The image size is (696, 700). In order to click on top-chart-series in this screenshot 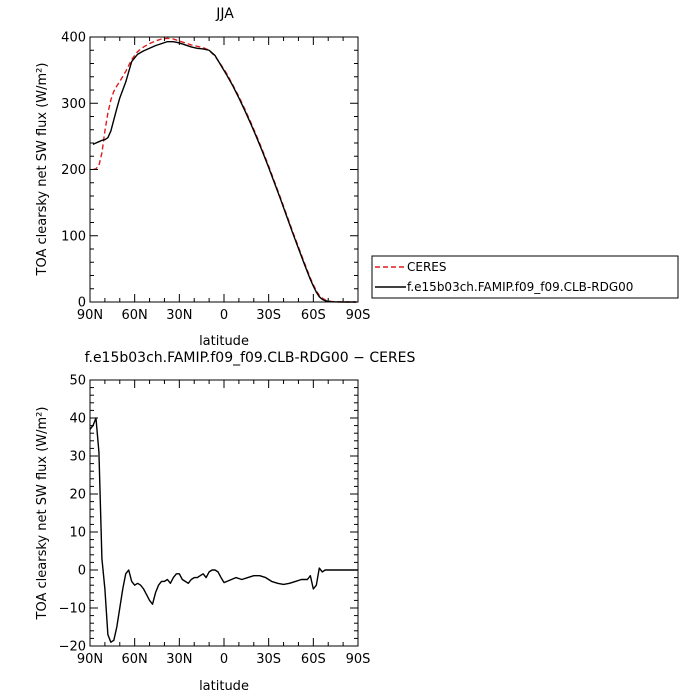, I will do `click(224, 170)`.